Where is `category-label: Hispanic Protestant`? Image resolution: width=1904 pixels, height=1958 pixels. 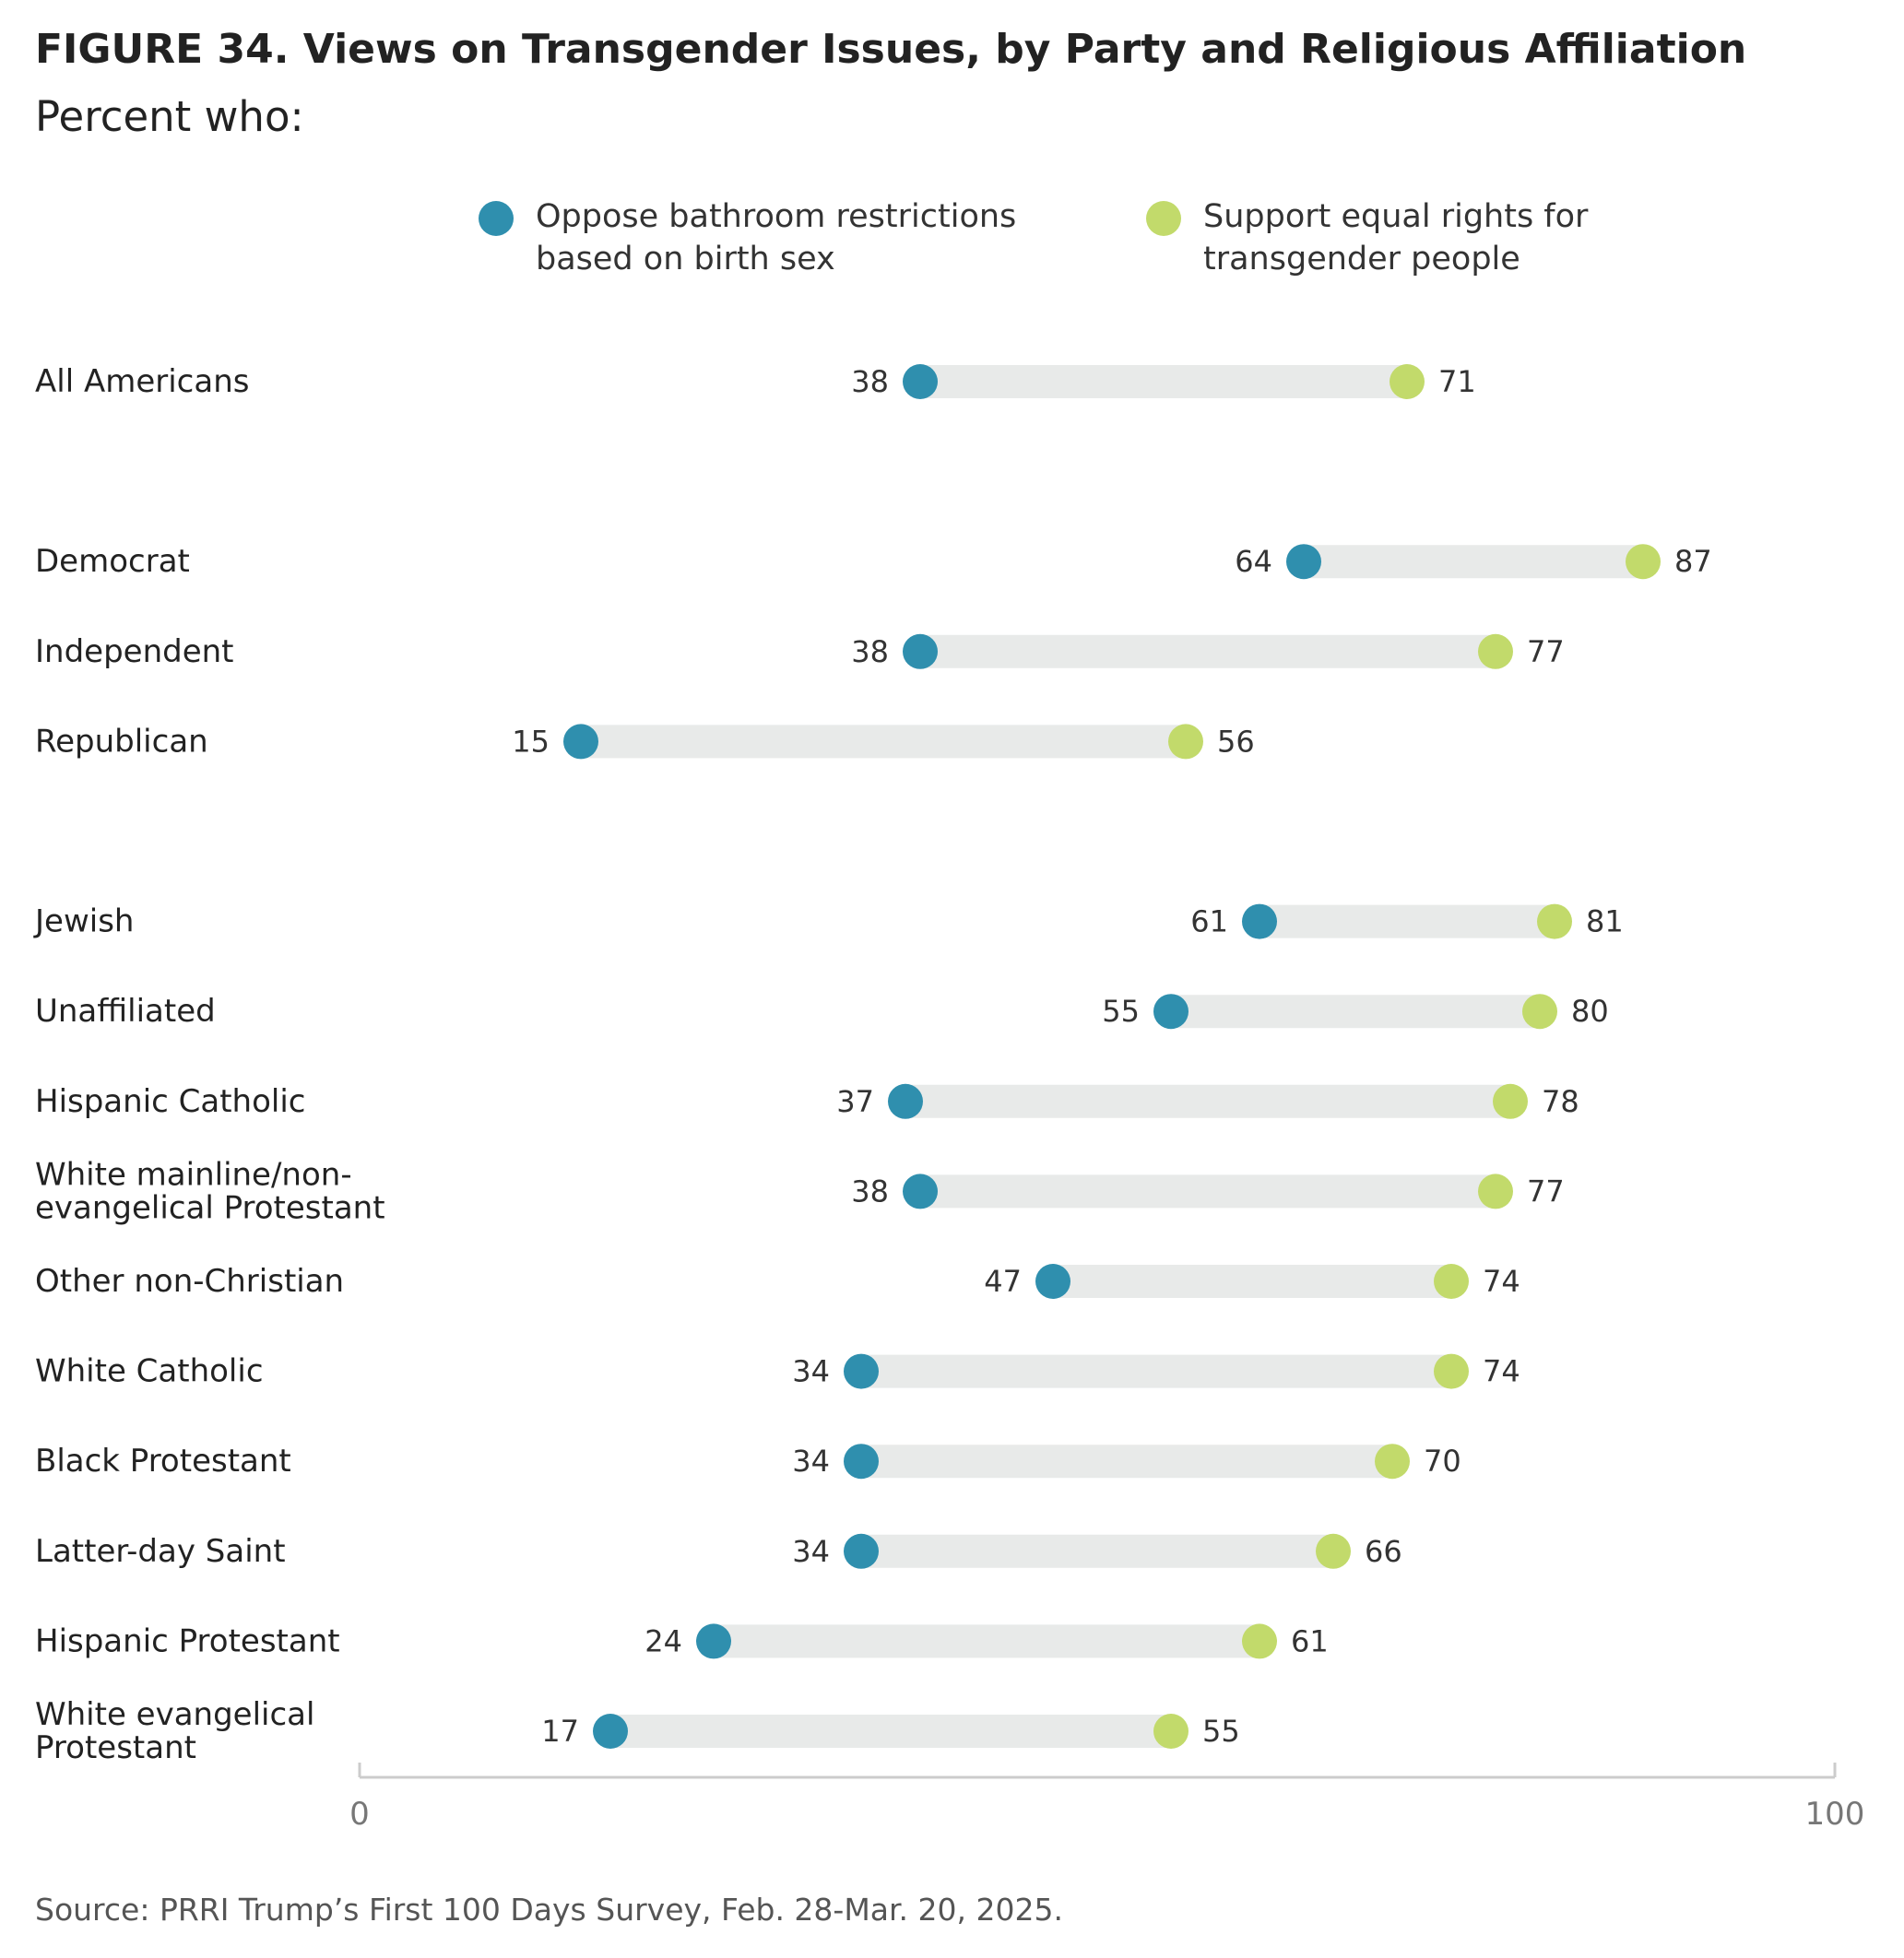
category-label: Hispanic Protestant is located at coordinates (187, 1640).